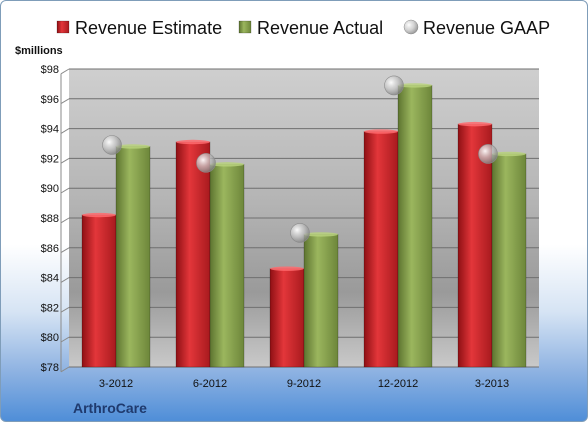 The width and height of the screenshot is (588, 422). I want to click on y-tick-label: $90, so click(50, 189).